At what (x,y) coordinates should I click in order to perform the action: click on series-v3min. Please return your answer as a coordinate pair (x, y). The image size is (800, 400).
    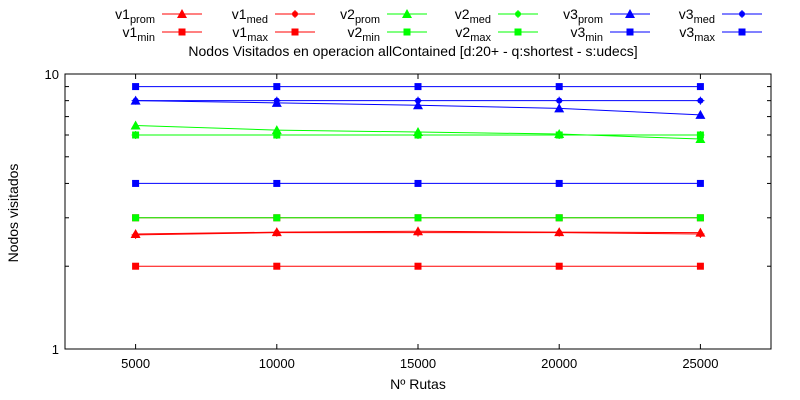
    Looking at the image, I should click on (418, 183).